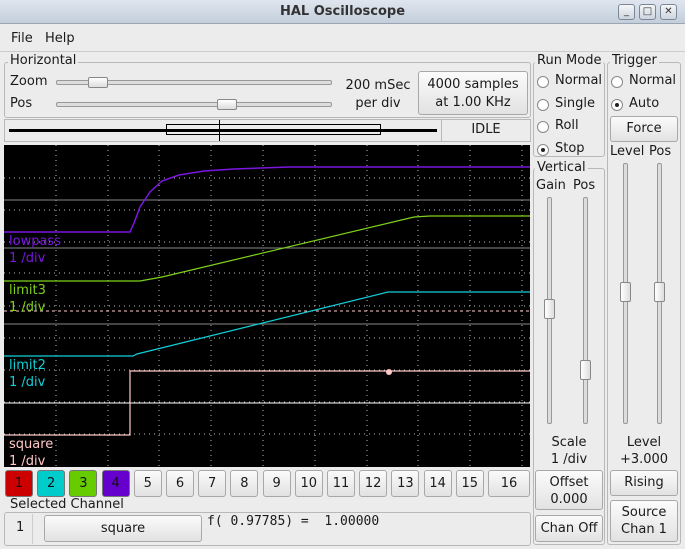  I want to click on run-mode-roll-radio, so click(543, 127).